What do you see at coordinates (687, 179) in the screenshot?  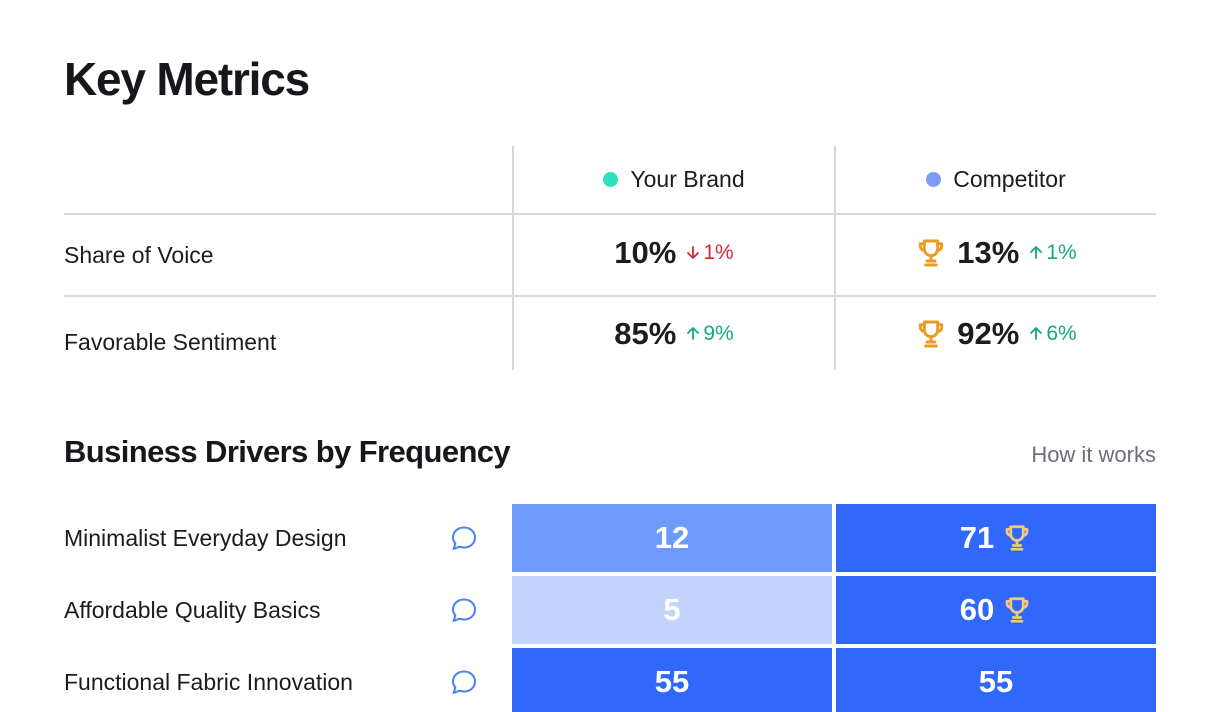 I see `column-header-label: Your Brand` at bounding box center [687, 179].